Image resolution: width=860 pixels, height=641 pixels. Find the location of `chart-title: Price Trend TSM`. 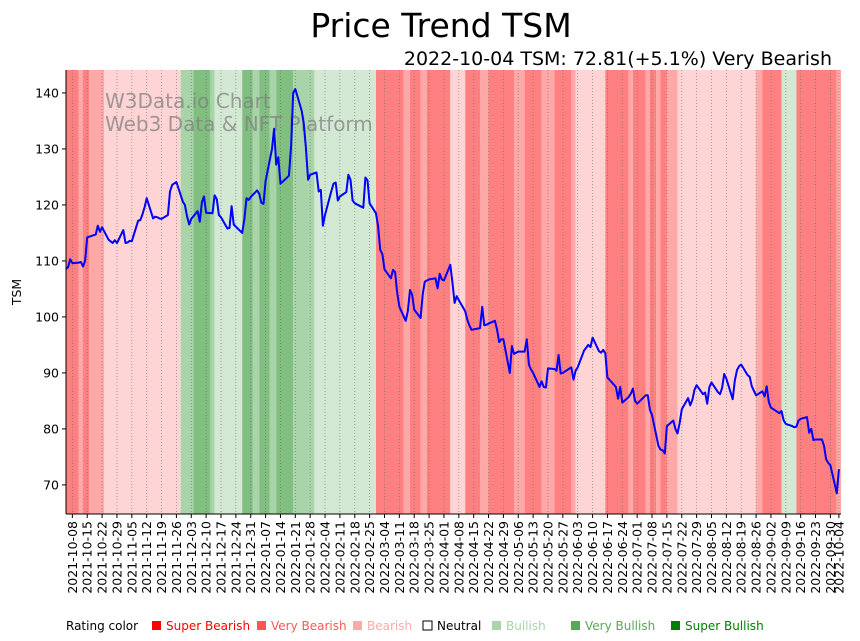

chart-title: Price Trend TSM is located at coordinates (440, 25).